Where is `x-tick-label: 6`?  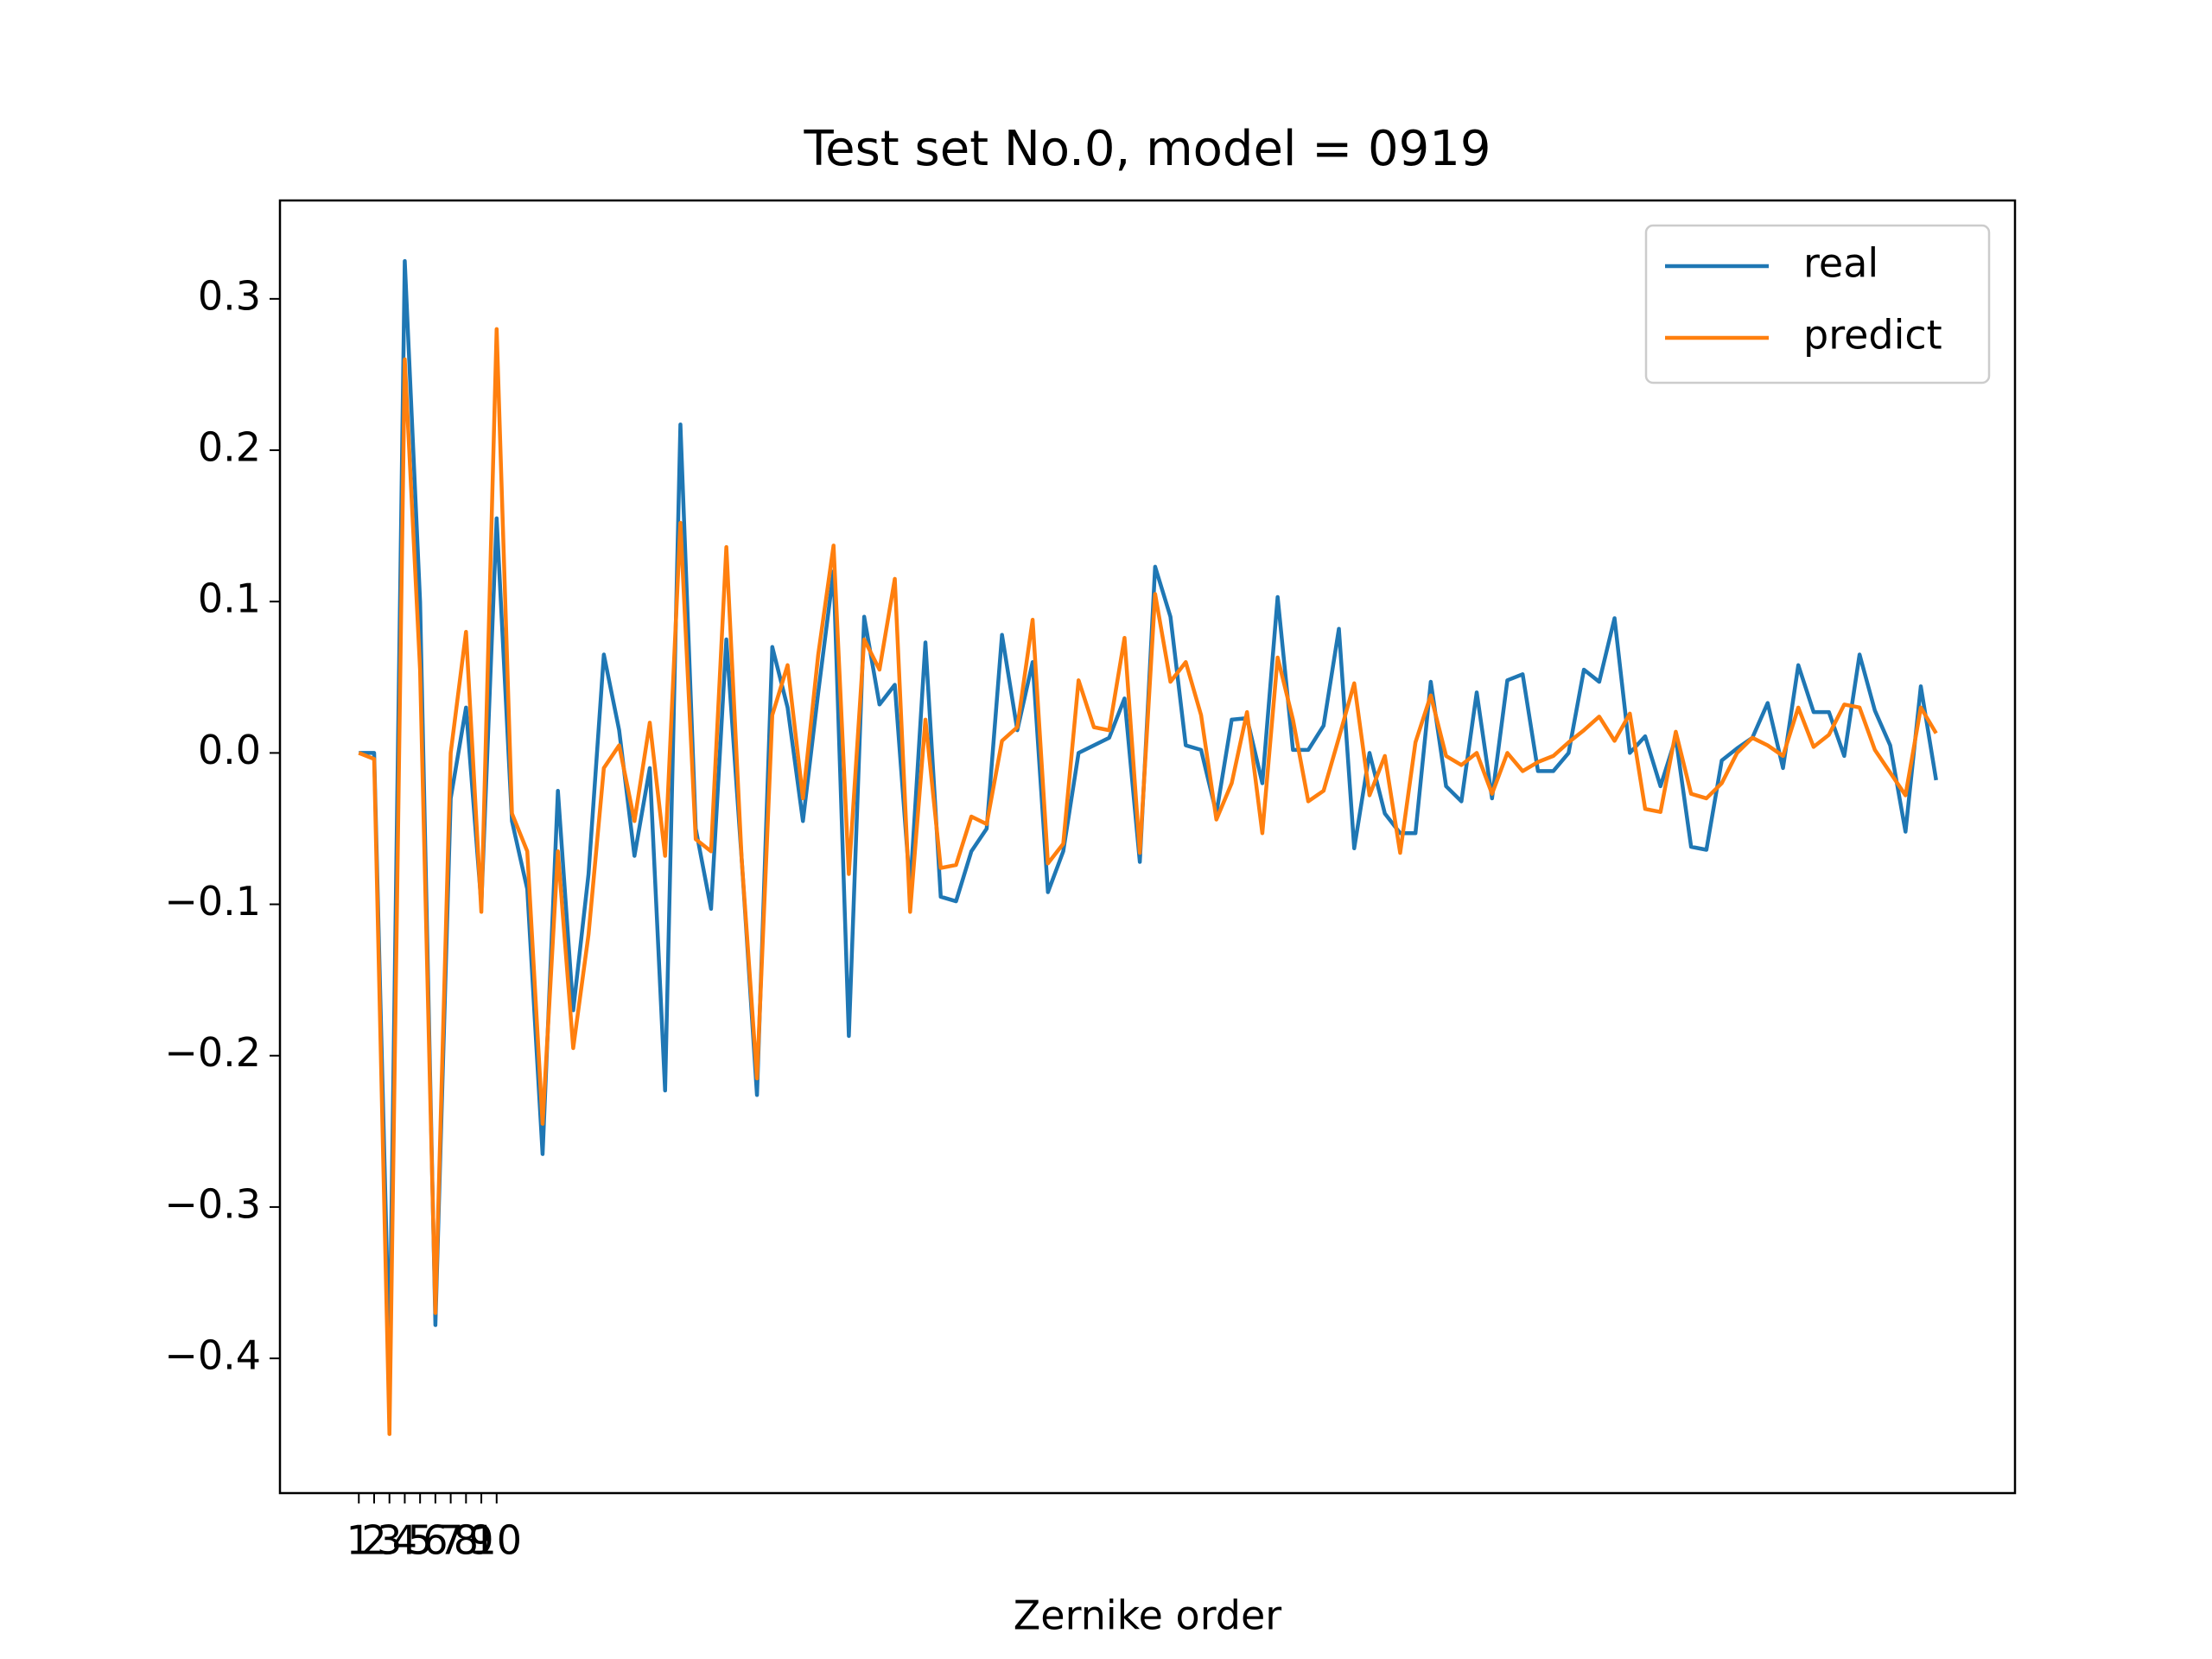
x-tick-label: 6 is located at coordinates (435, 1540).